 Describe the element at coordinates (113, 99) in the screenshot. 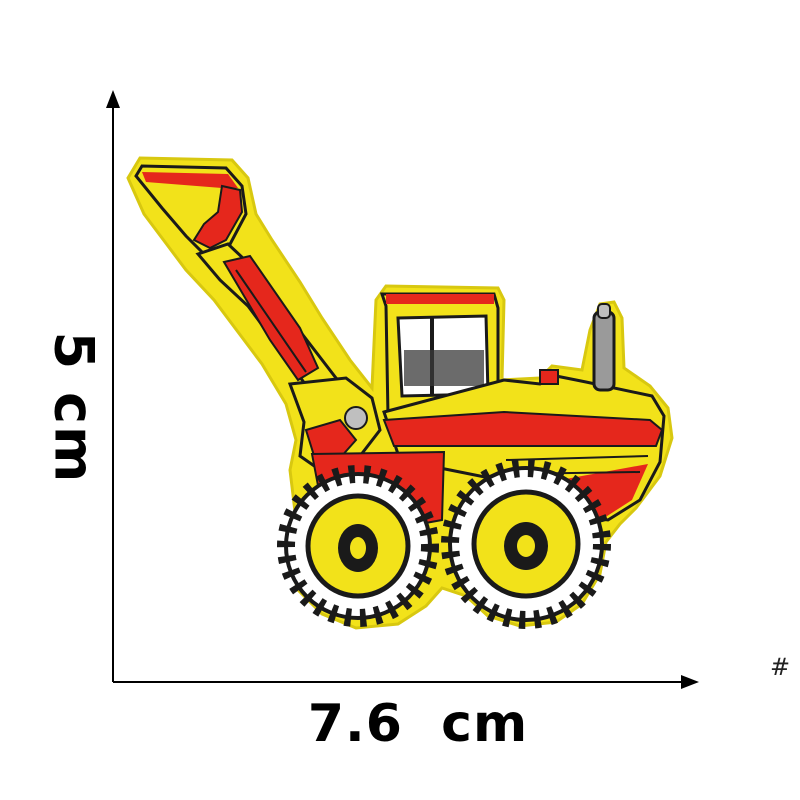

I see `vertical-arrowhead` at that location.